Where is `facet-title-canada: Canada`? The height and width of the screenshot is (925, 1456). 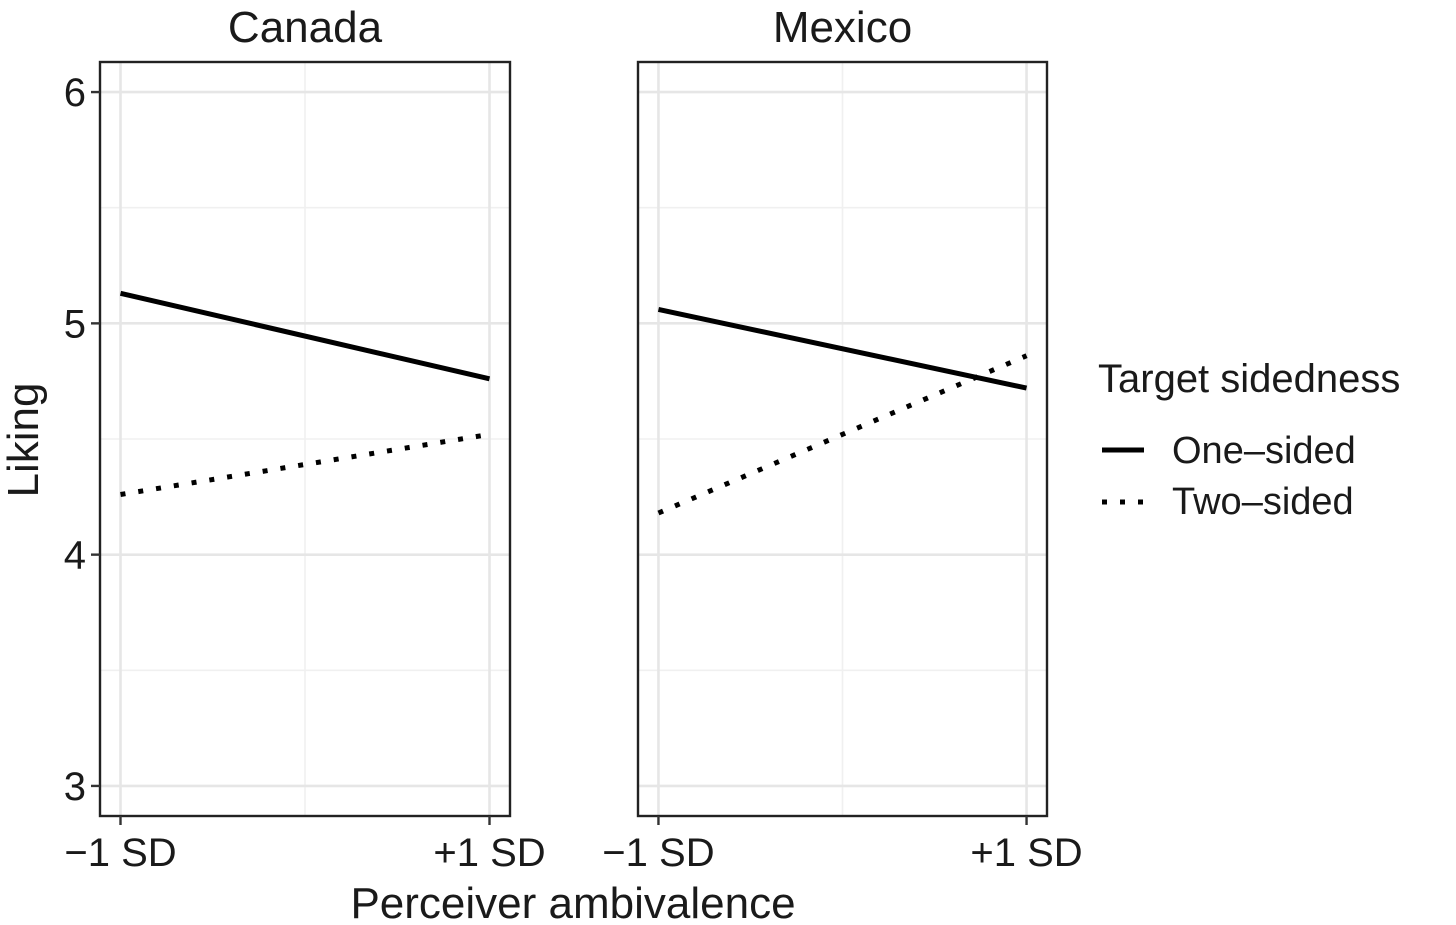 facet-title-canada: Canada is located at coordinates (305, 27).